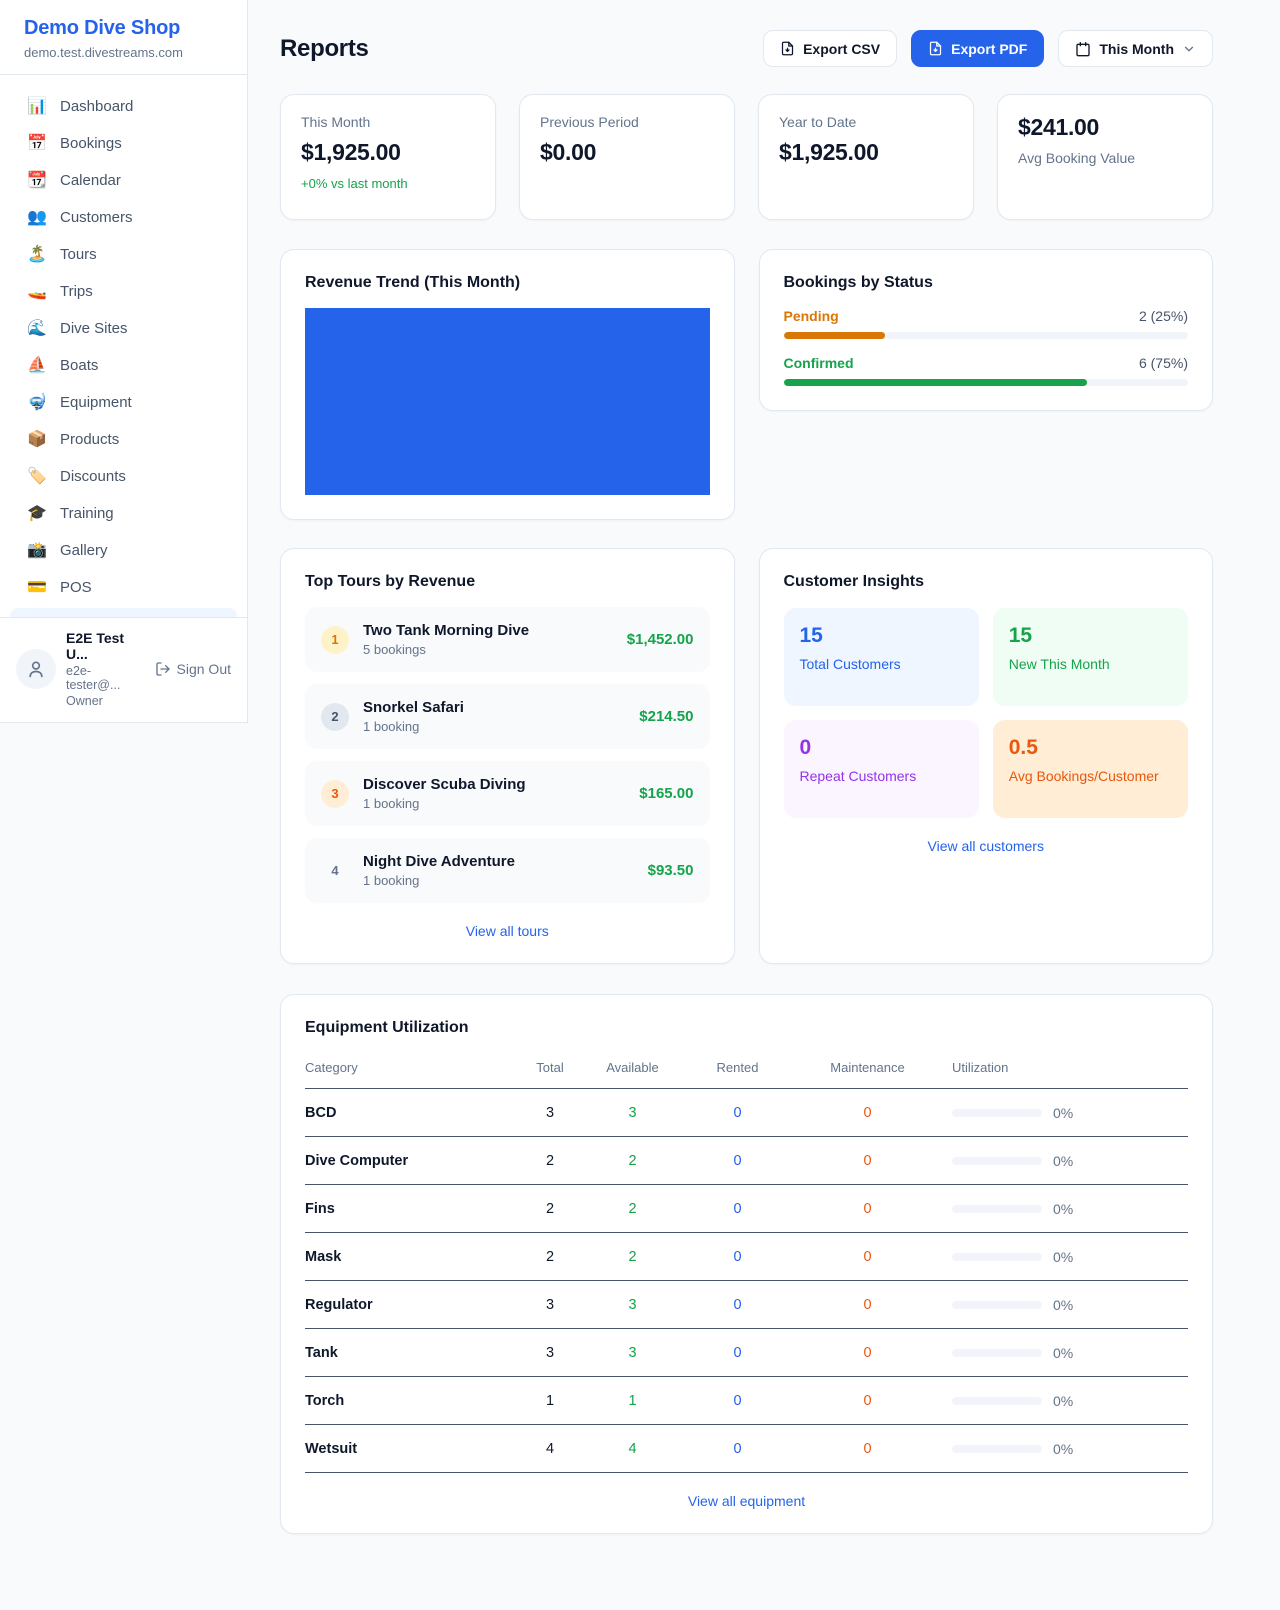  Describe the element at coordinates (320, 1208) in the screenshot. I see `equipment-category: Fins` at that location.